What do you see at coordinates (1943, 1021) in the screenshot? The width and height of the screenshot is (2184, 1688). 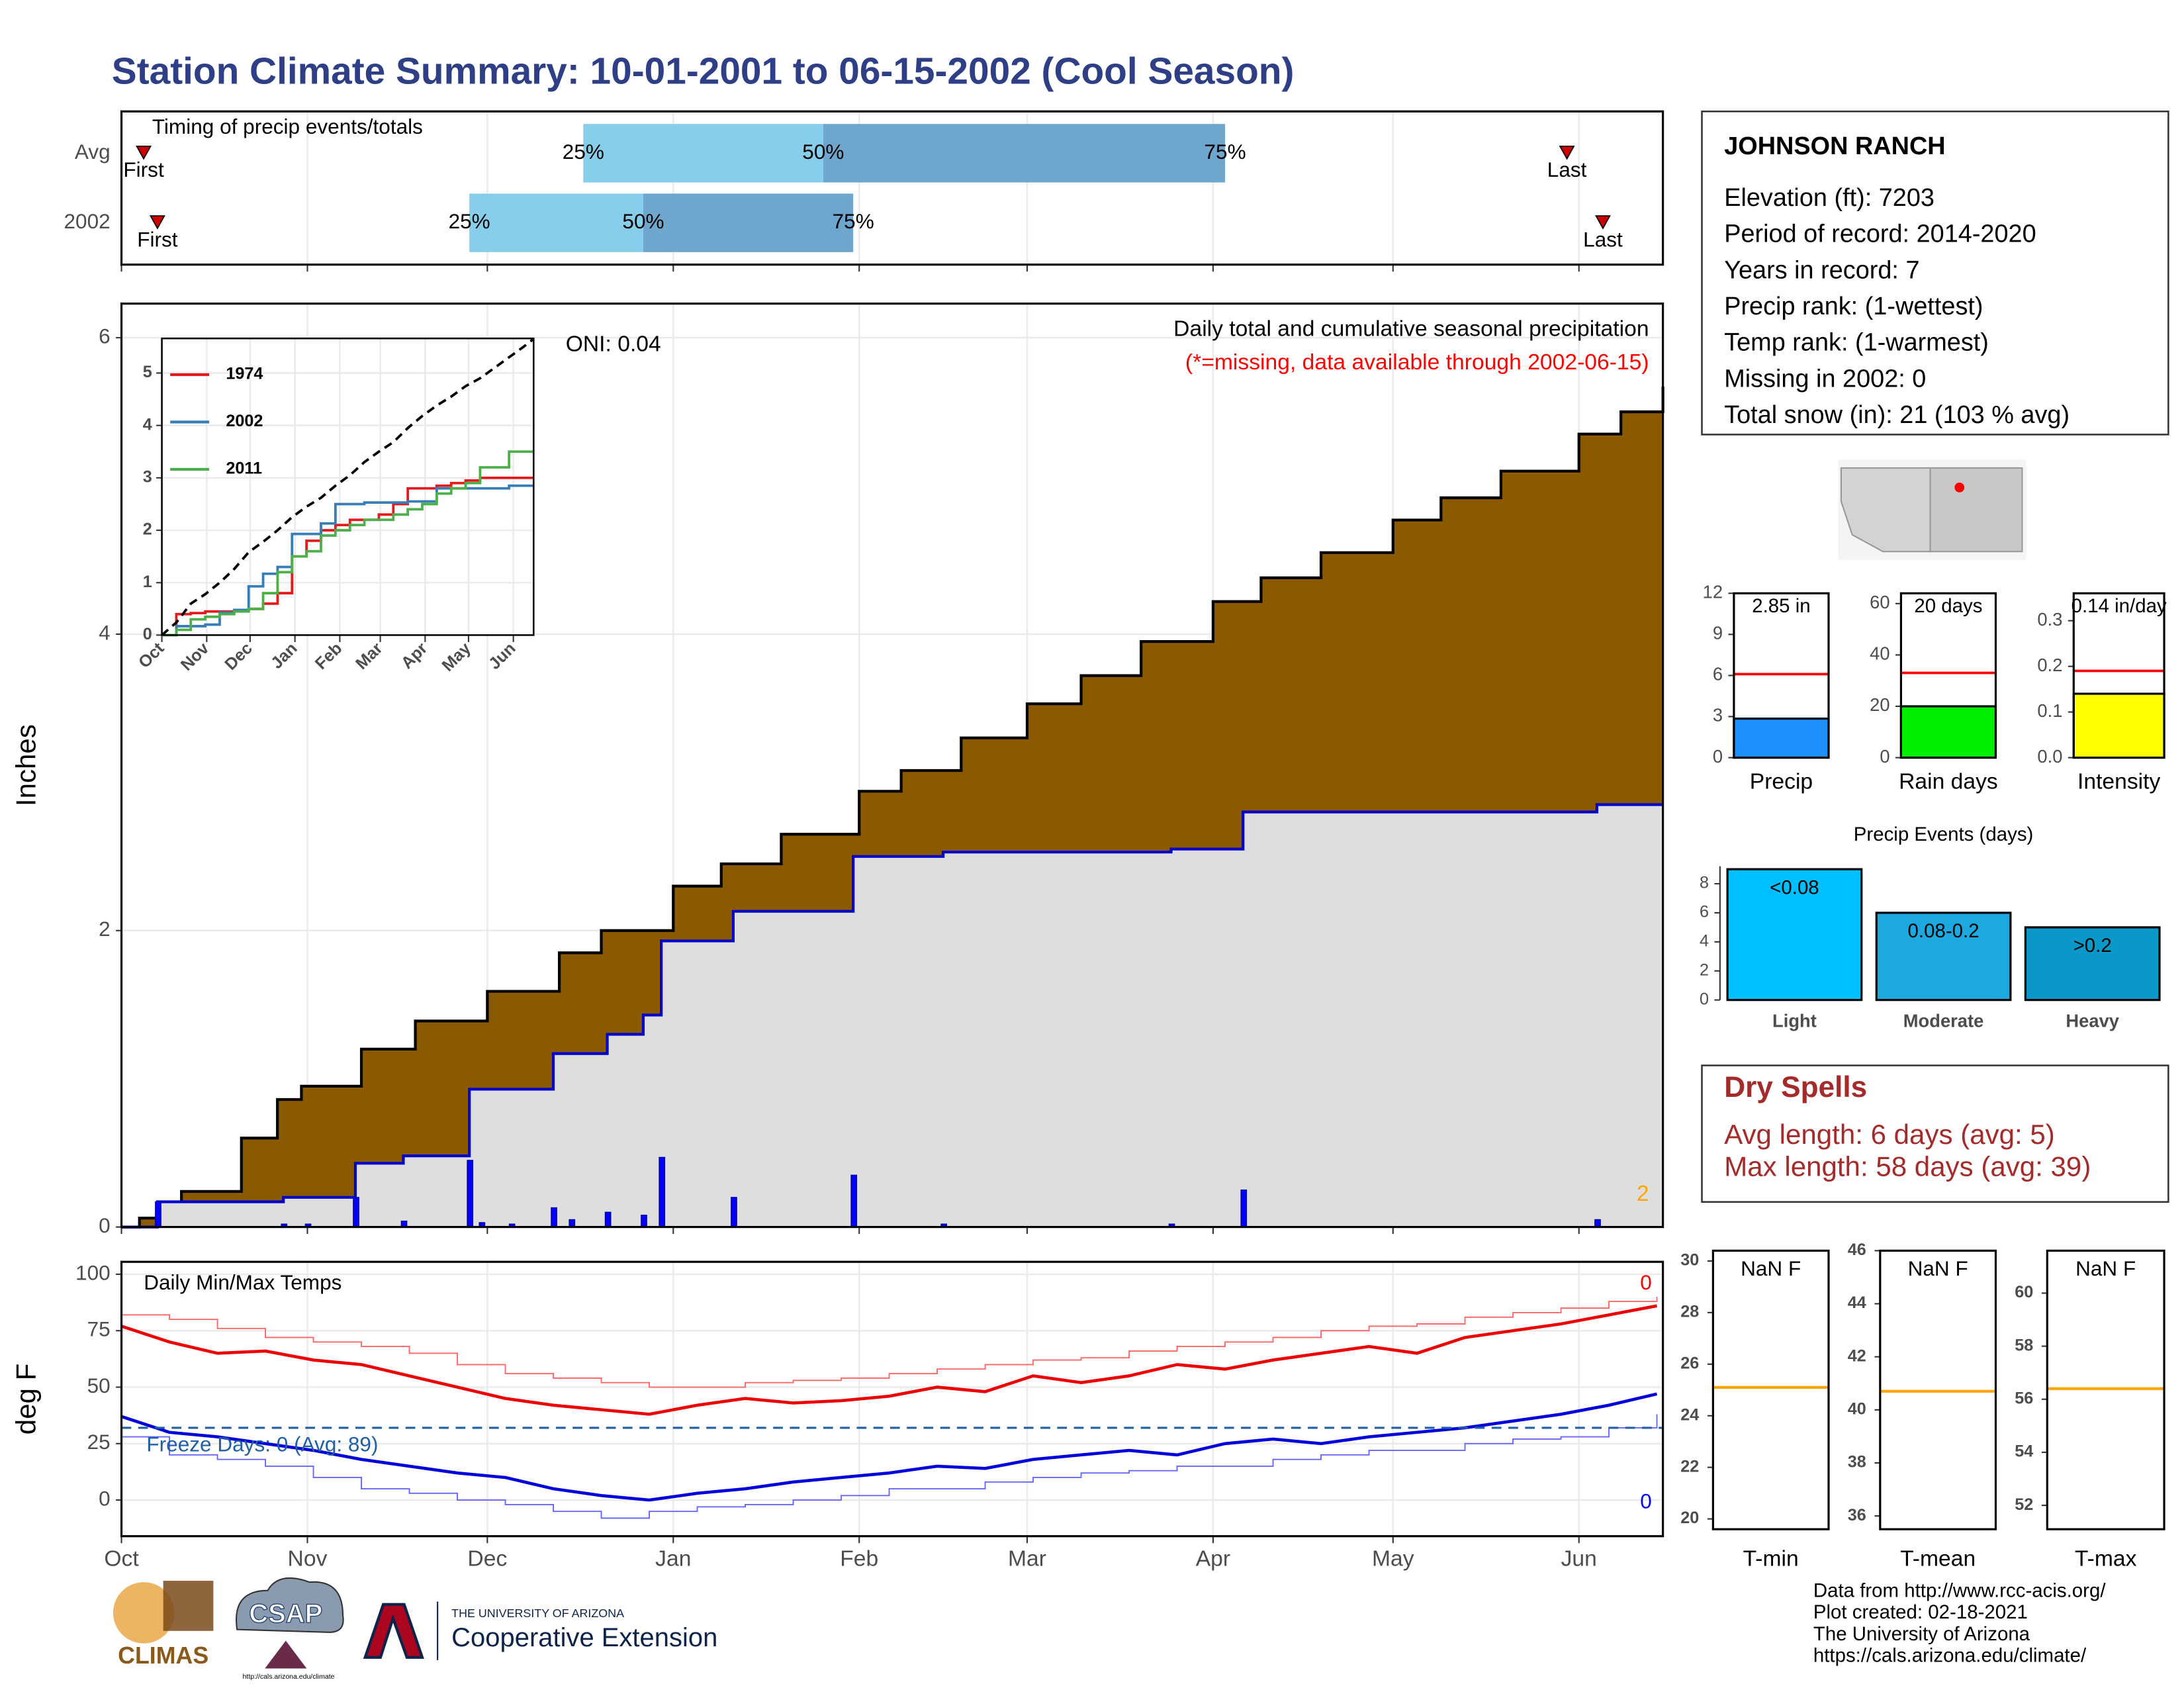 I see `x-tick-label: Moderate` at bounding box center [1943, 1021].